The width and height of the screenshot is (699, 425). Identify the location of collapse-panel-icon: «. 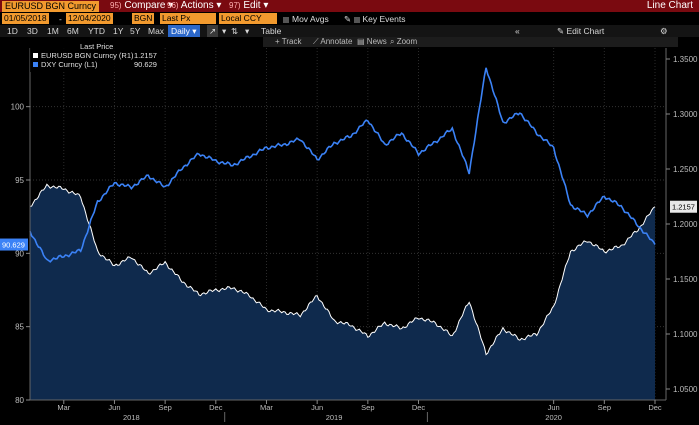
(517, 31).